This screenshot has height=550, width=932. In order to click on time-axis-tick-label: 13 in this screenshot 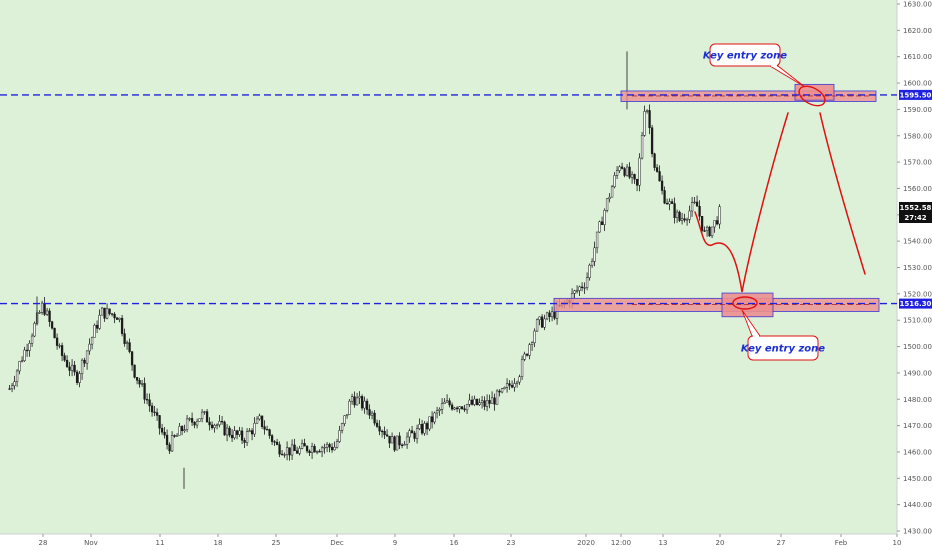, I will do `click(663, 543)`.